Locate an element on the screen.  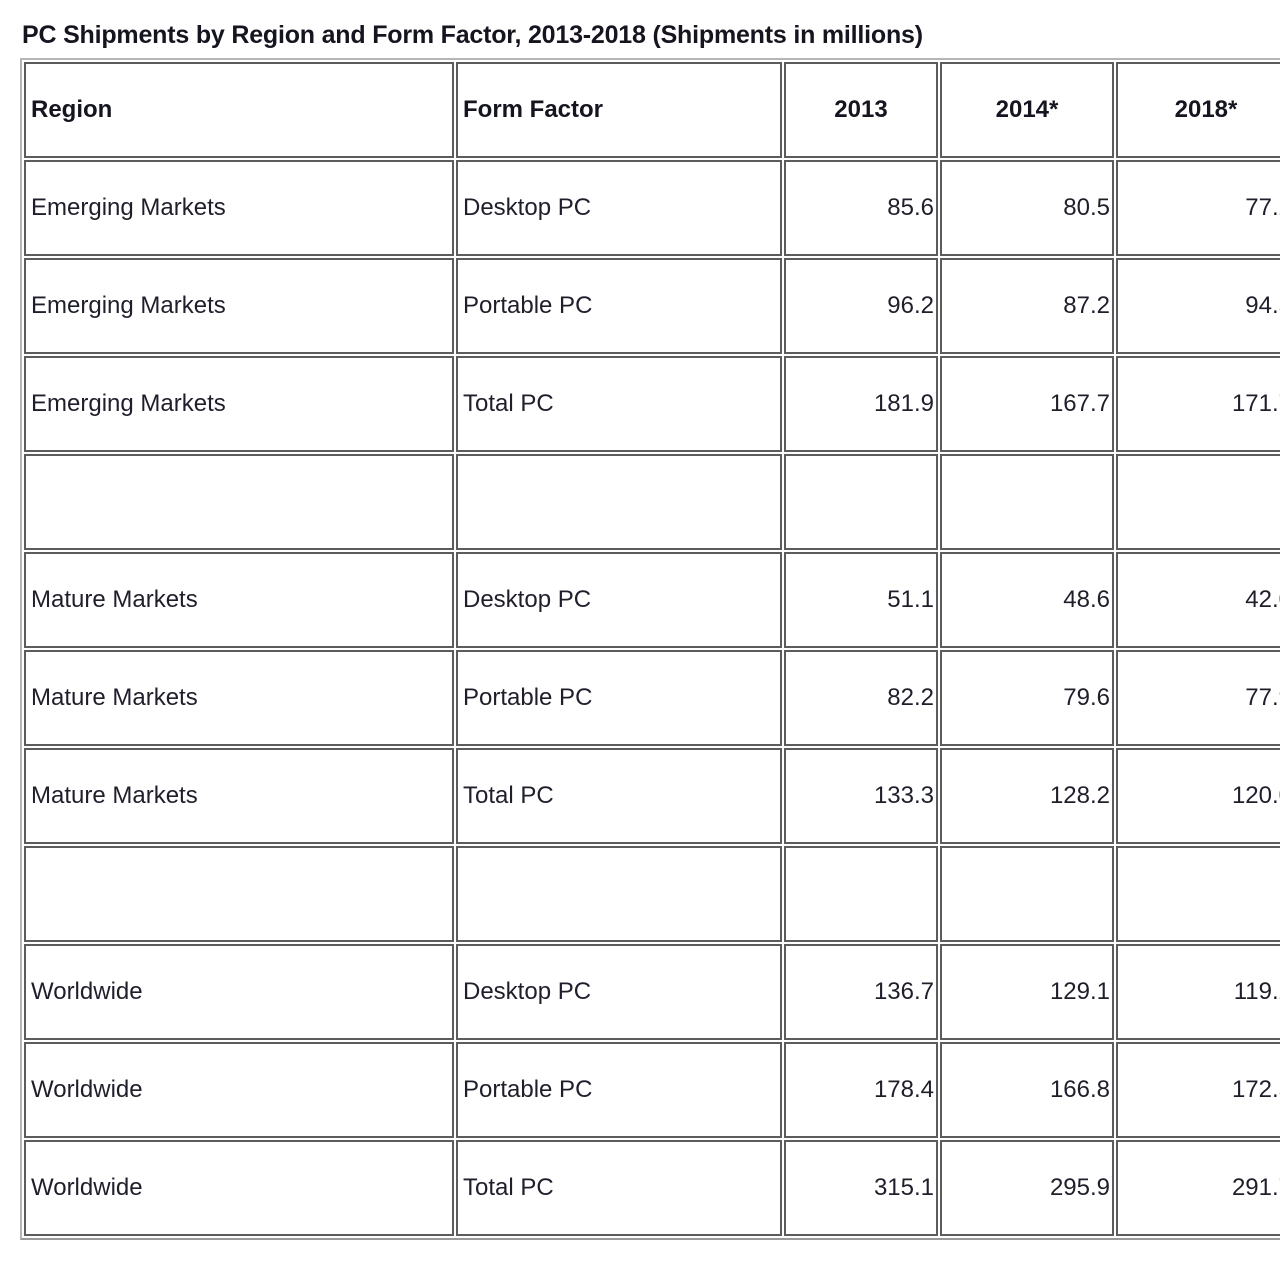
column-header-2014: 2014* is located at coordinates (1027, 110).